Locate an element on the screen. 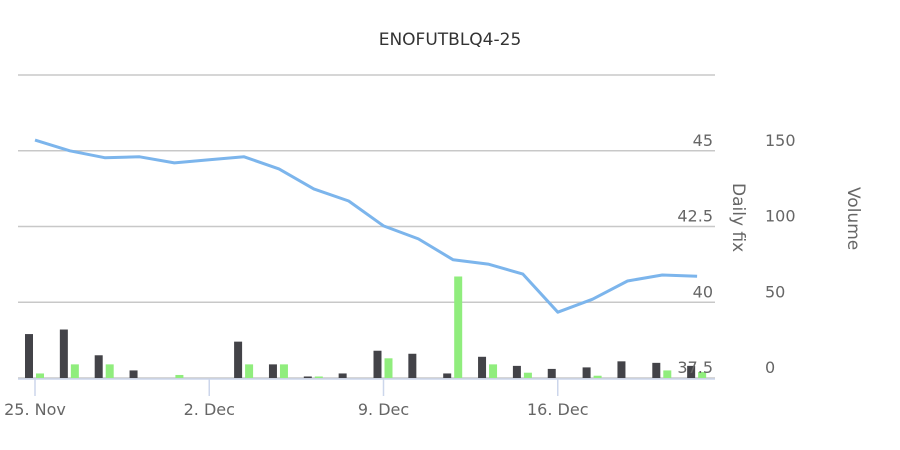 Image resolution: width=900 pixels, height=450 pixels. volume-axis: 0 50 100 150 Volume is located at coordinates (814, 254).